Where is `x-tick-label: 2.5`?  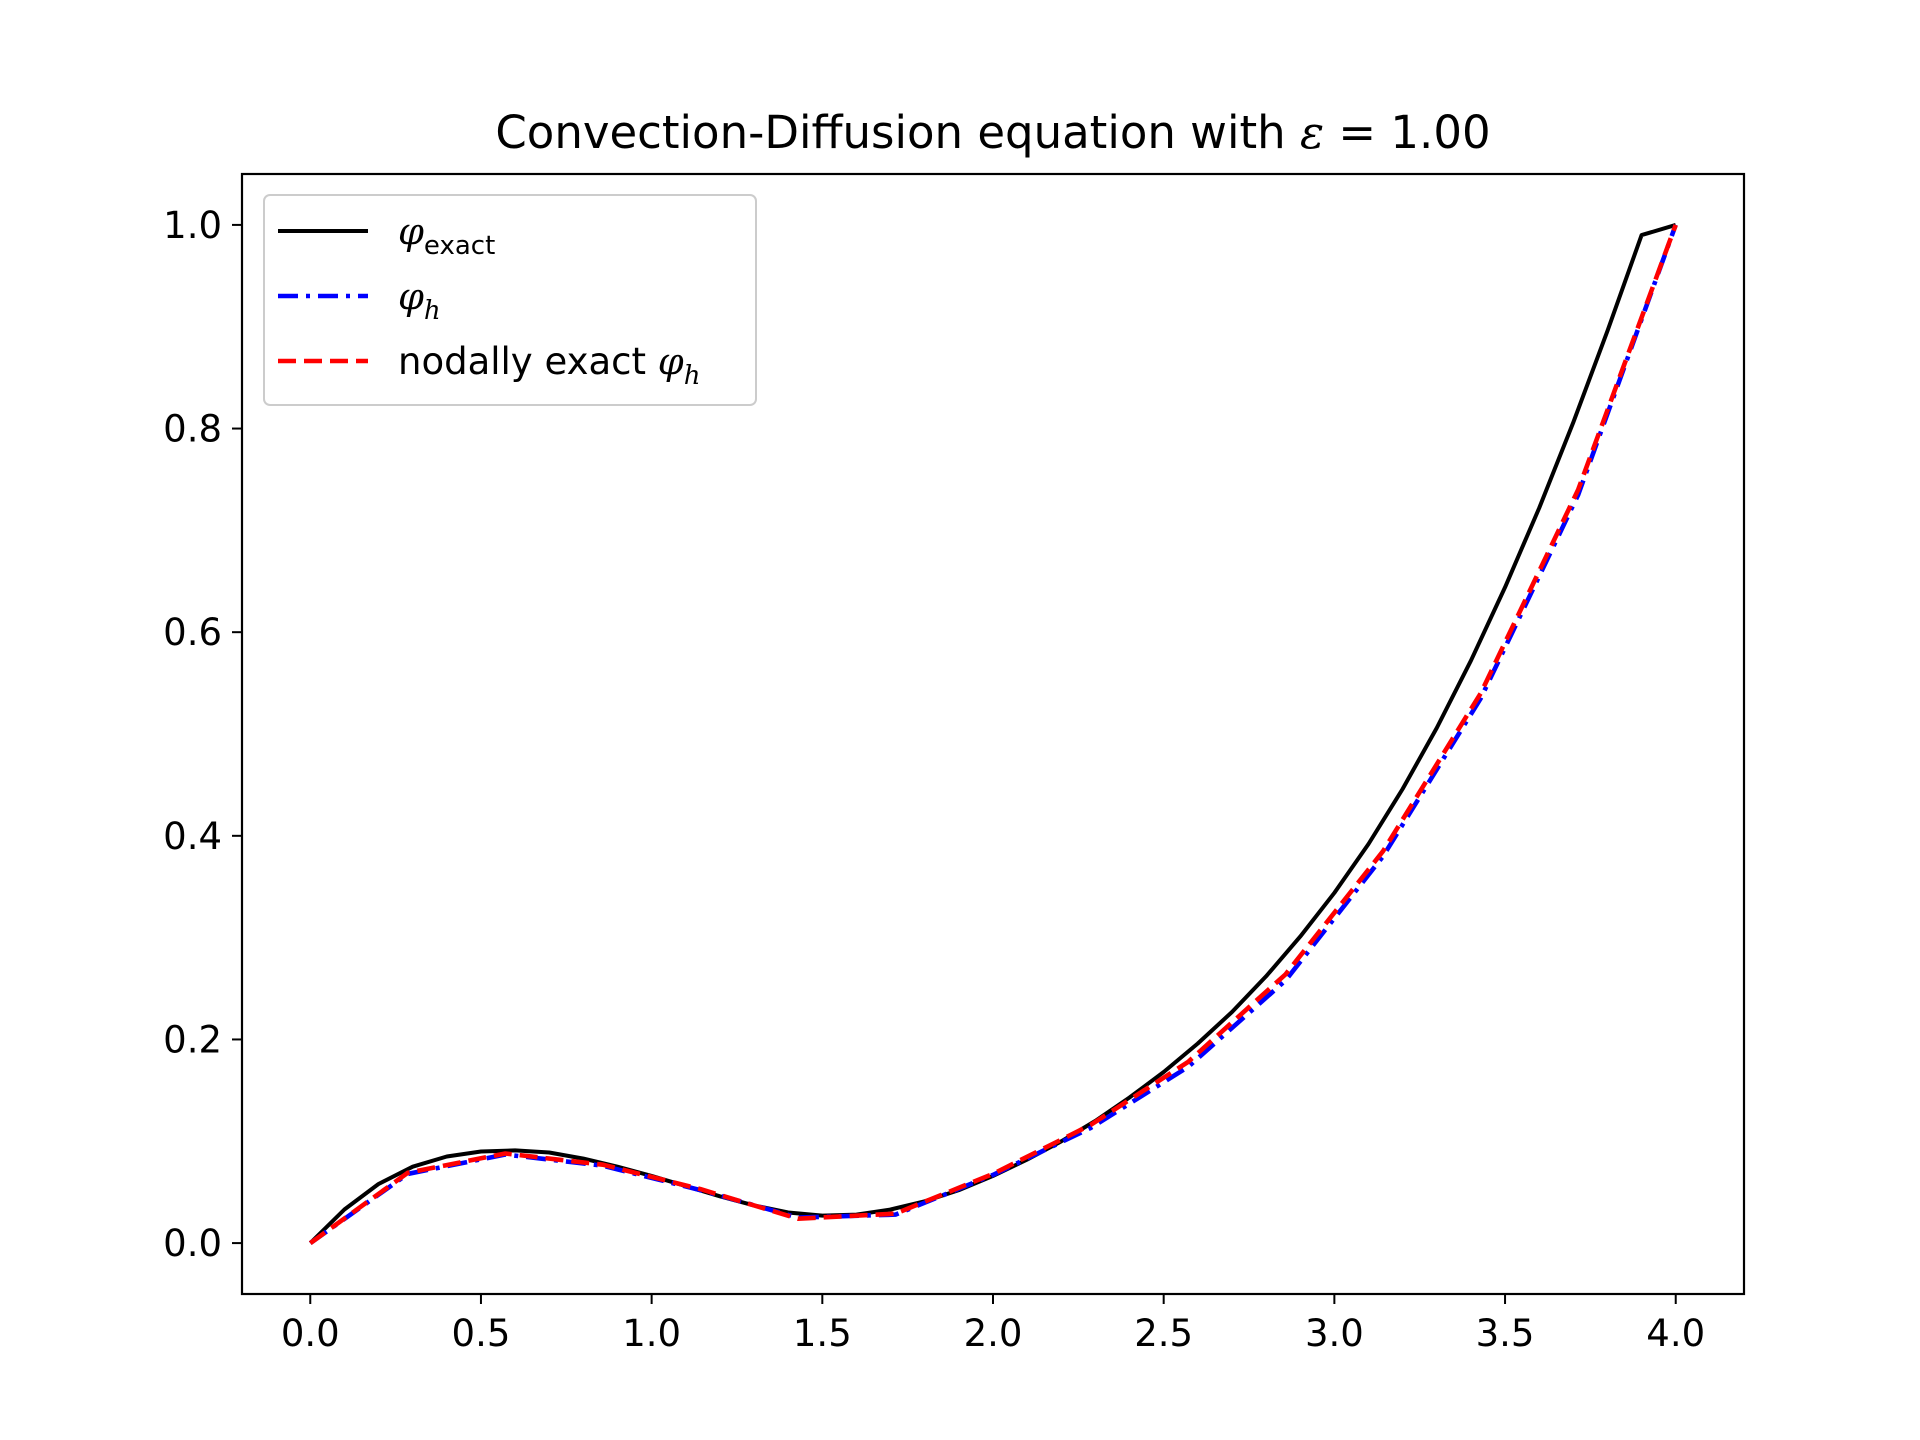 x-tick-label: 2.5 is located at coordinates (1163, 1333).